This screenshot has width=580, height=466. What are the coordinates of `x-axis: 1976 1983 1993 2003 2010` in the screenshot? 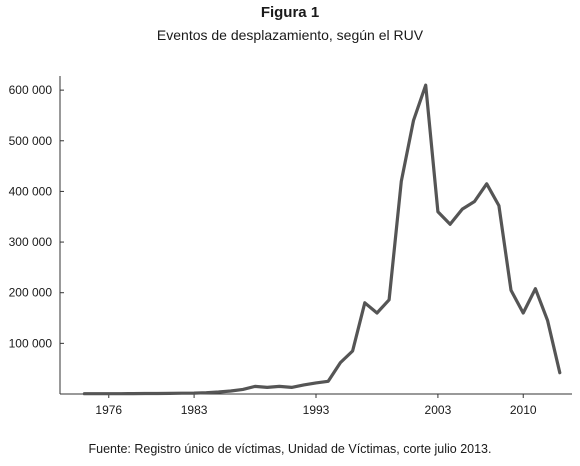 It's located at (316, 405).